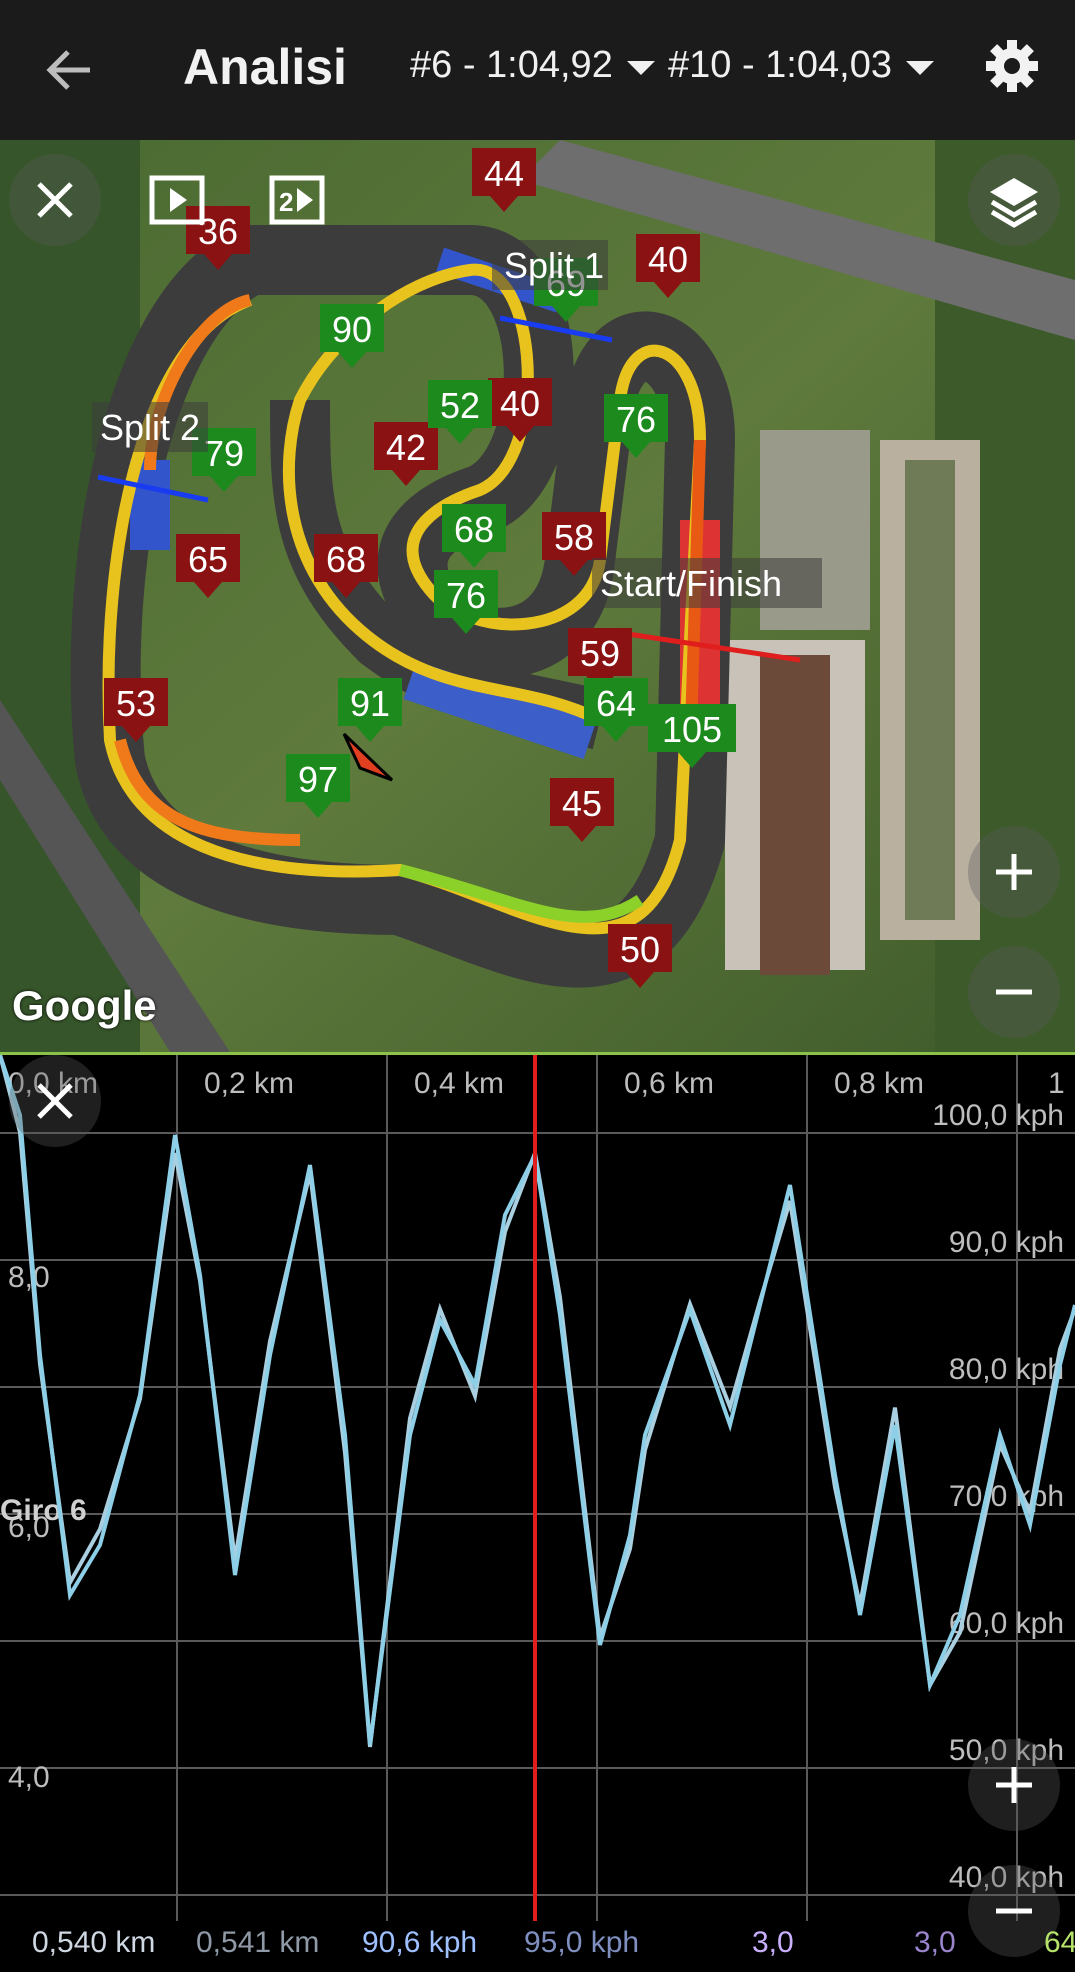 The image size is (1075, 1972). I want to click on gear-icon, so click(1012, 66).